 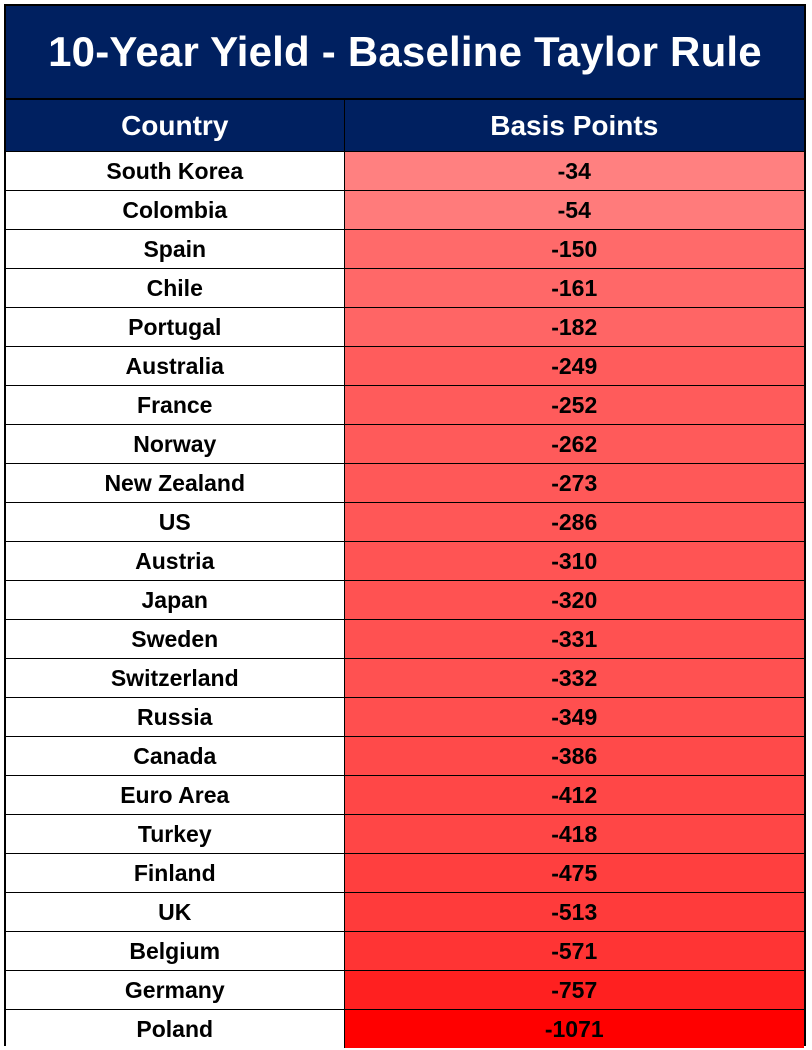 I want to click on basis-points-cell: -161, so click(x=573, y=288).